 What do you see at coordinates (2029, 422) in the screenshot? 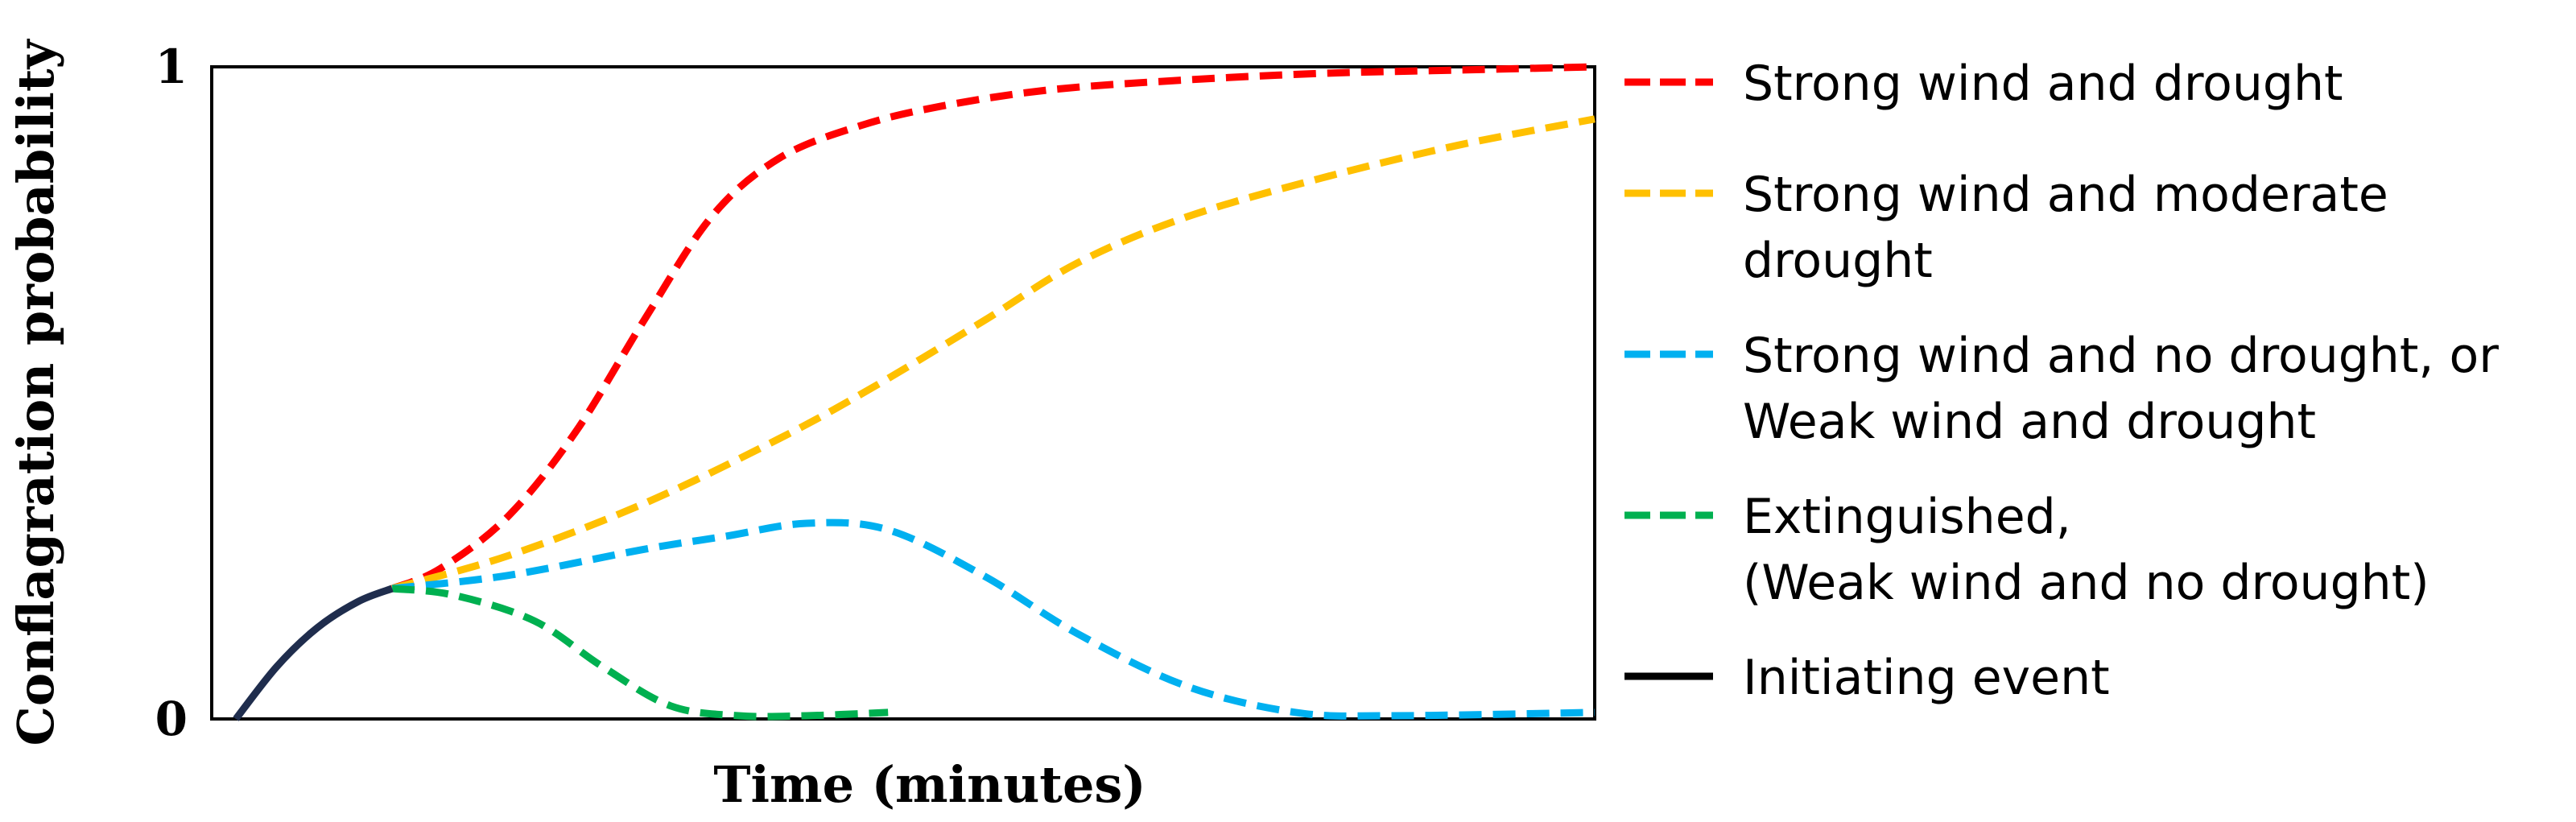
I see `legend-label-2-1: Weak wind and drought` at bounding box center [2029, 422].